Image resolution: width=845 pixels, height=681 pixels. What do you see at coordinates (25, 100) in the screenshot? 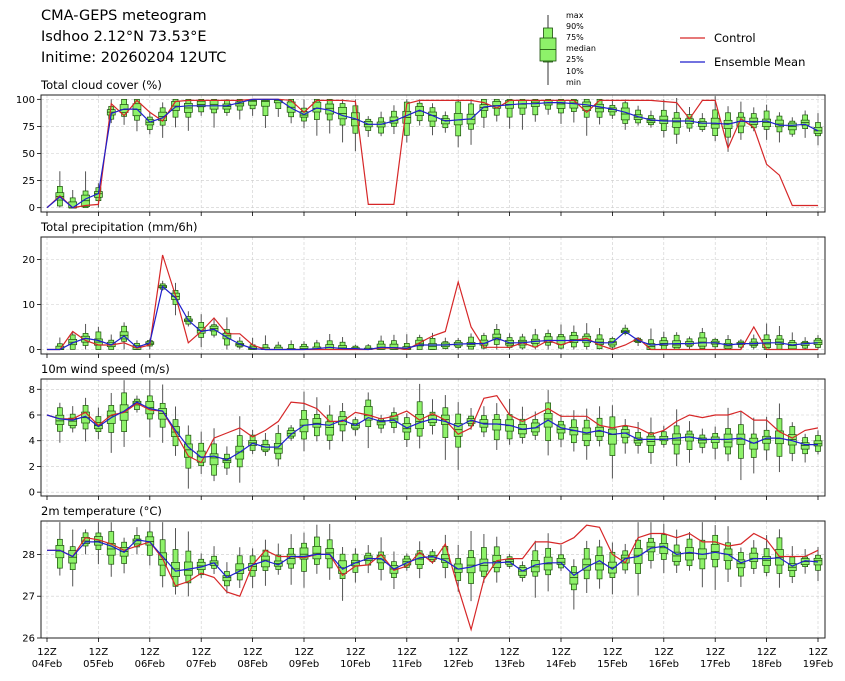
I see `y-tick-label: 100` at bounding box center [25, 100].